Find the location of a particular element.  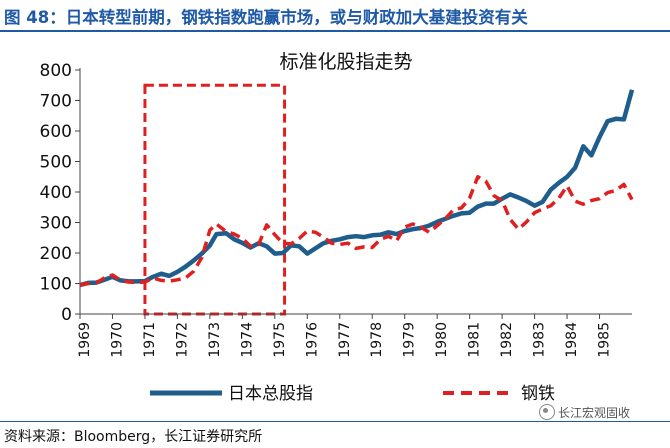

legend-item-steel-label: 钢铁 is located at coordinates (538, 394).